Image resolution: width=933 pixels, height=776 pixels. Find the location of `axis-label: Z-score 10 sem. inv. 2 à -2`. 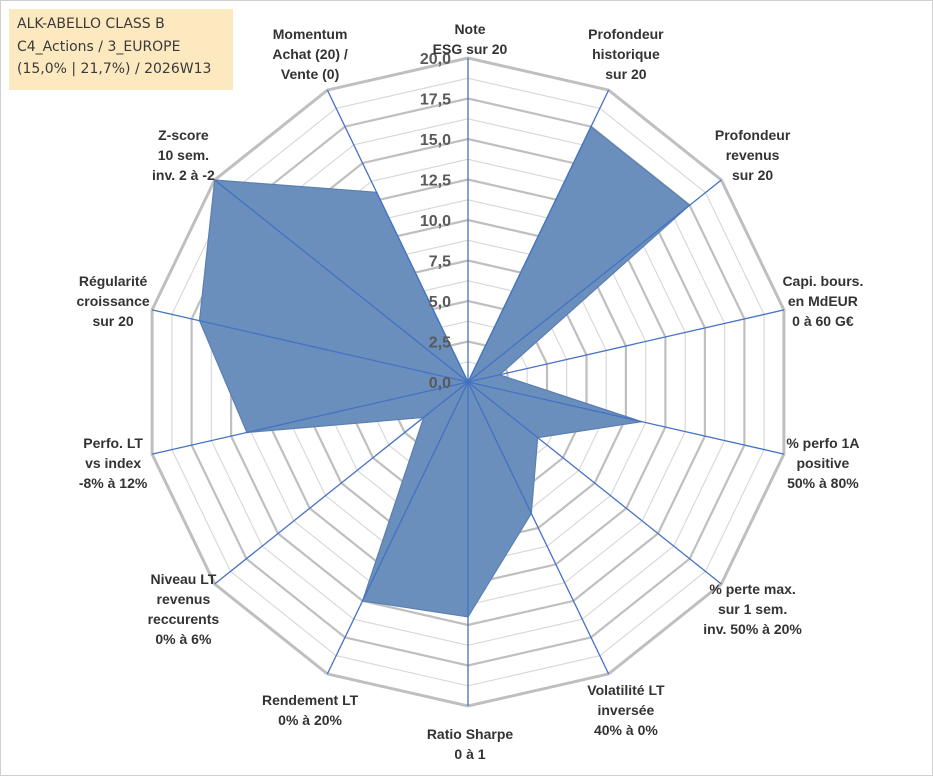

axis-label: Z-score 10 sem. inv. 2 à -2 is located at coordinates (183, 155).